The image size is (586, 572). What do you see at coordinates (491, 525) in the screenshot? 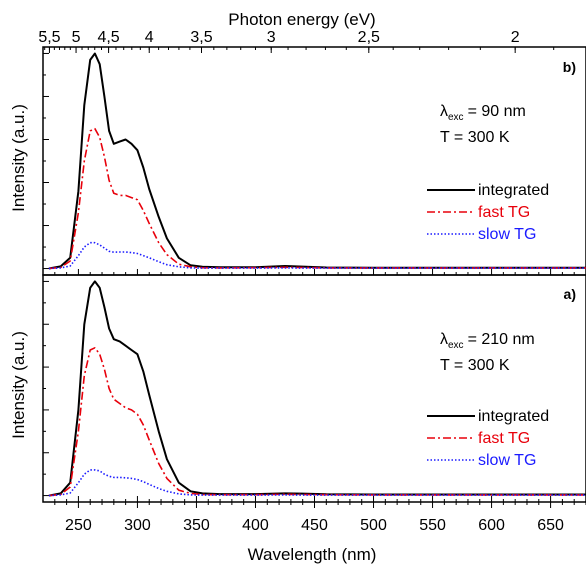
I see `x-tick-label: 600` at bounding box center [491, 525].